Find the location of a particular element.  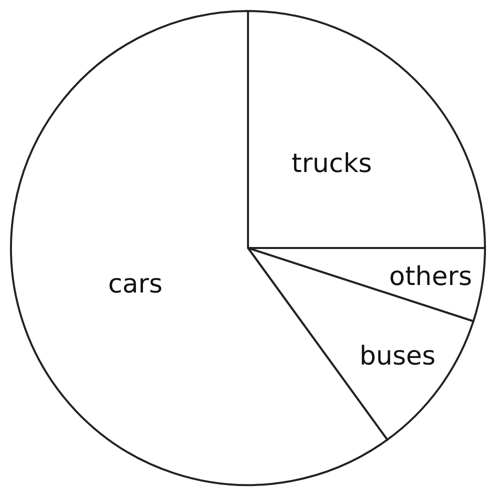

slice-label: cars is located at coordinates (135, 285).